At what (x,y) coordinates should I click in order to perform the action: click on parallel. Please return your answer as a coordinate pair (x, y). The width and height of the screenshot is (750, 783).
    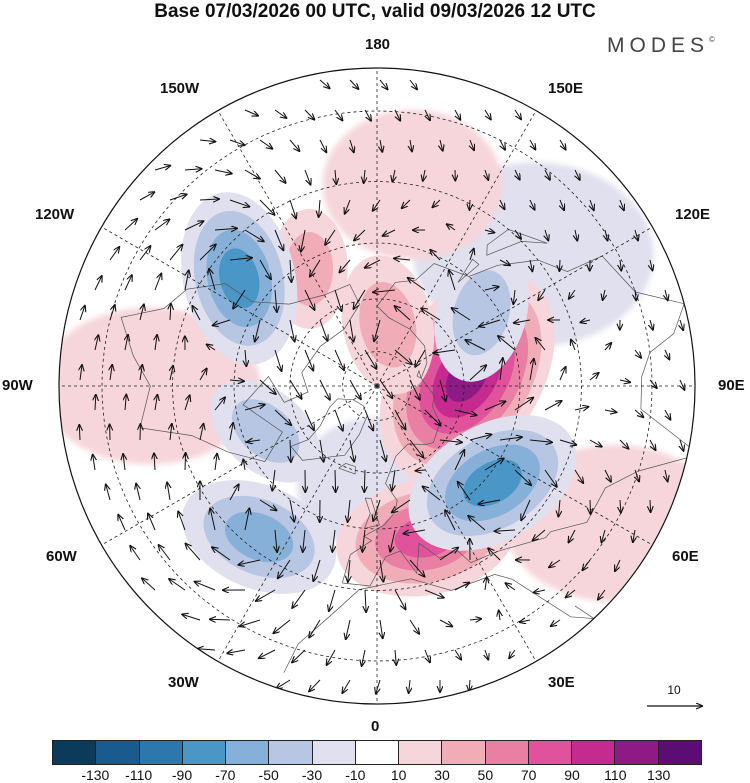
    Looking at the image, I should click on (377, 386).